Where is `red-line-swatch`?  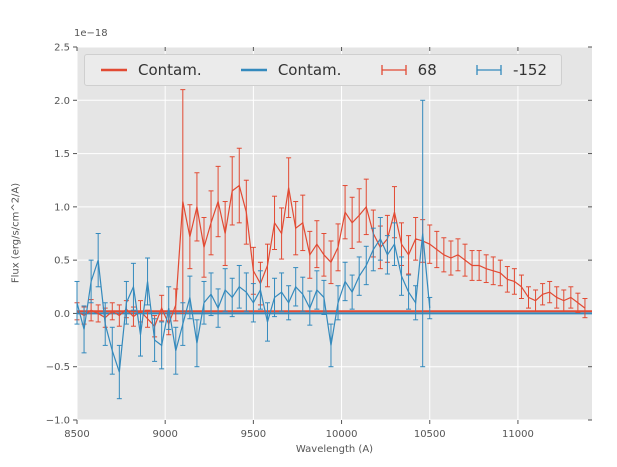
red-line-swatch is located at coordinates (114, 70).